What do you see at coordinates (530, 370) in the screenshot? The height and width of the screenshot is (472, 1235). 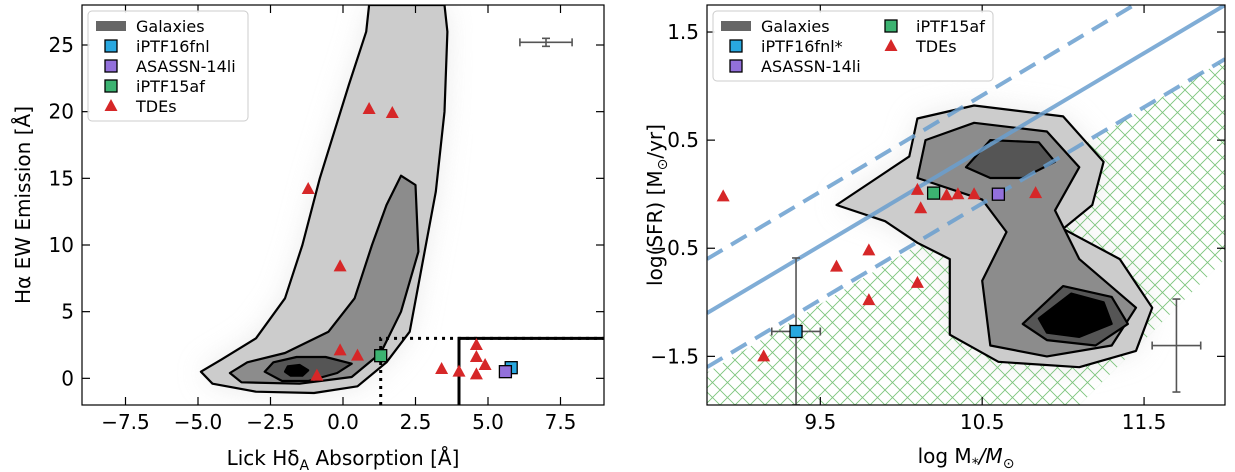 I see `selection-box-solid` at bounding box center [530, 370].